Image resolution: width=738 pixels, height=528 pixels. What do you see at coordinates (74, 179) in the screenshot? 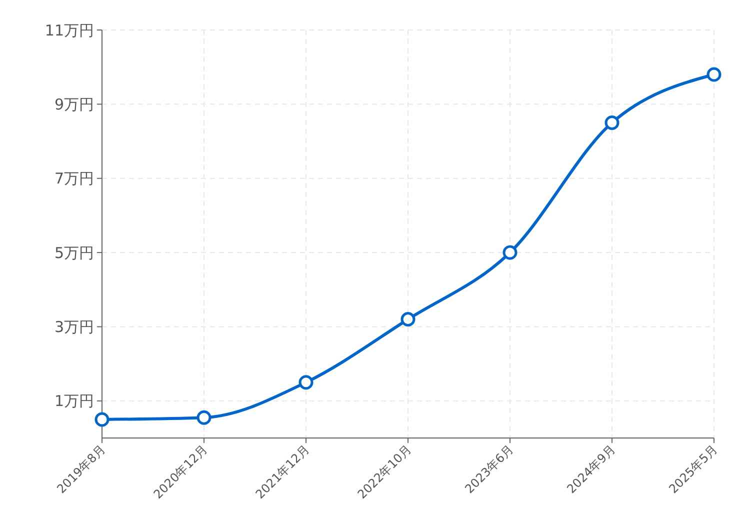
I see `y-tick-label: 7万円` at bounding box center [74, 179].